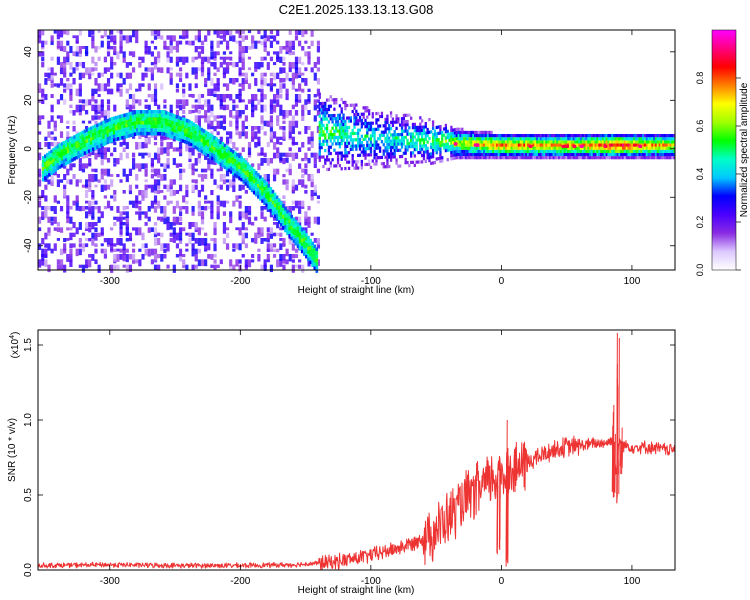 The height and width of the screenshot is (600, 750). Describe the element at coordinates (305, 245) in the screenshot. I see `heatmap-blob` at that location.